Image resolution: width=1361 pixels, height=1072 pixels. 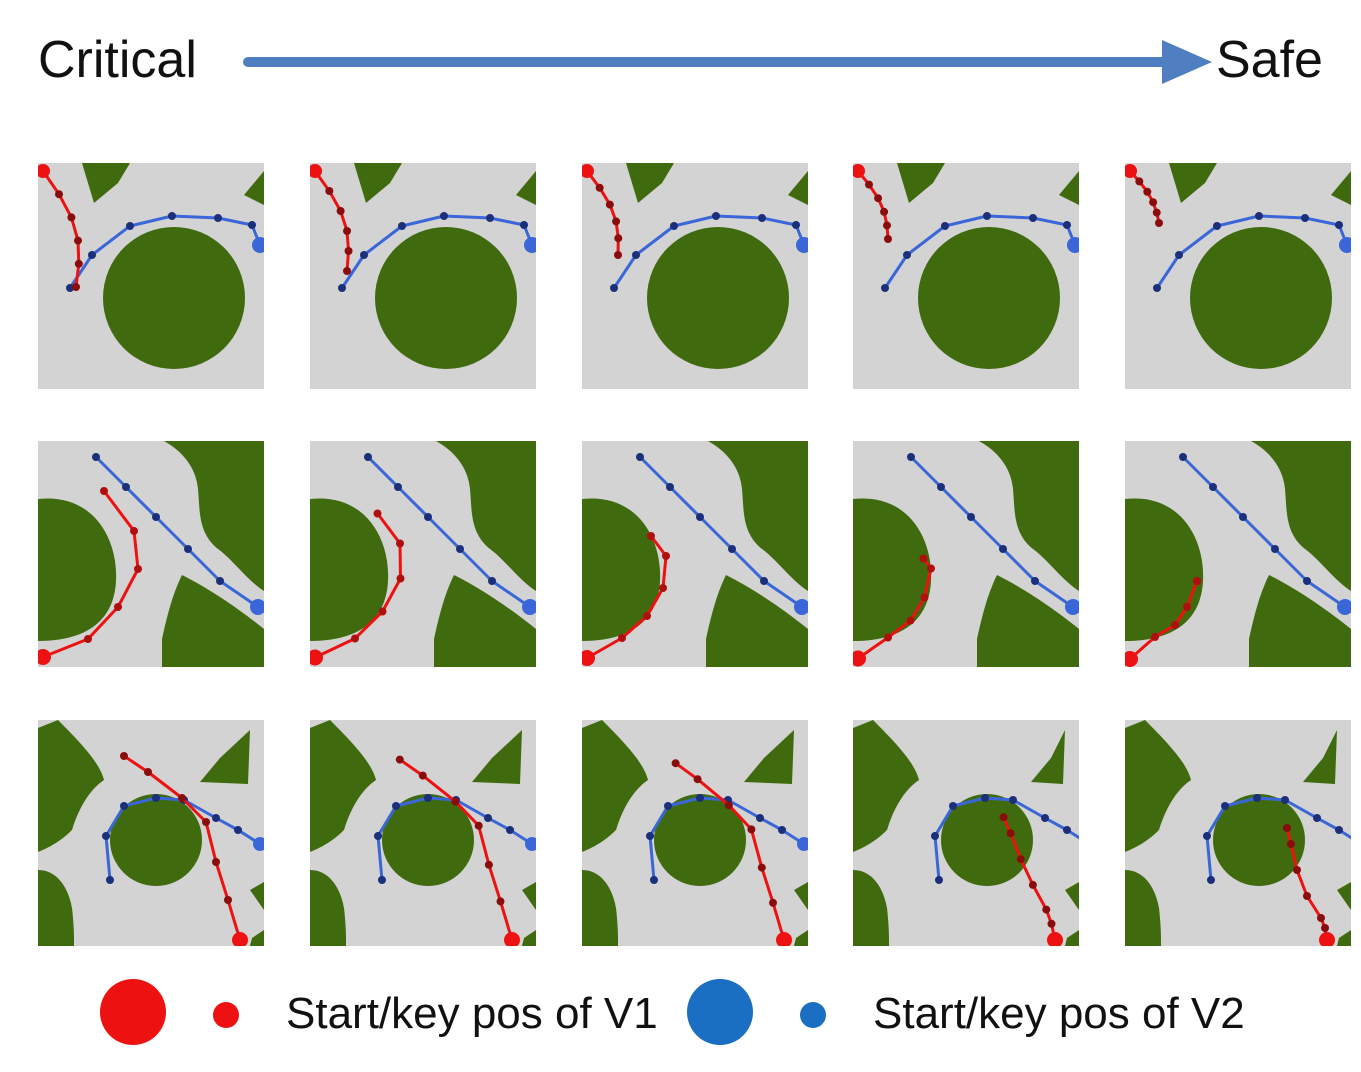 What do you see at coordinates (680, 1015) in the screenshot?
I see `legend: Start/key pos of V1 Start/key pos of V2` at bounding box center [680, 1015].